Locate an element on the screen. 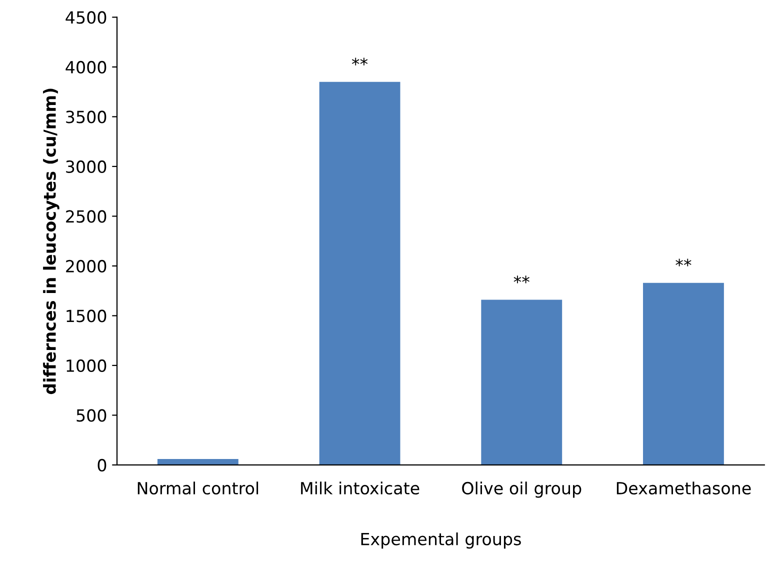  y-tick-label: 4500 is located at coordinates (86, 17).